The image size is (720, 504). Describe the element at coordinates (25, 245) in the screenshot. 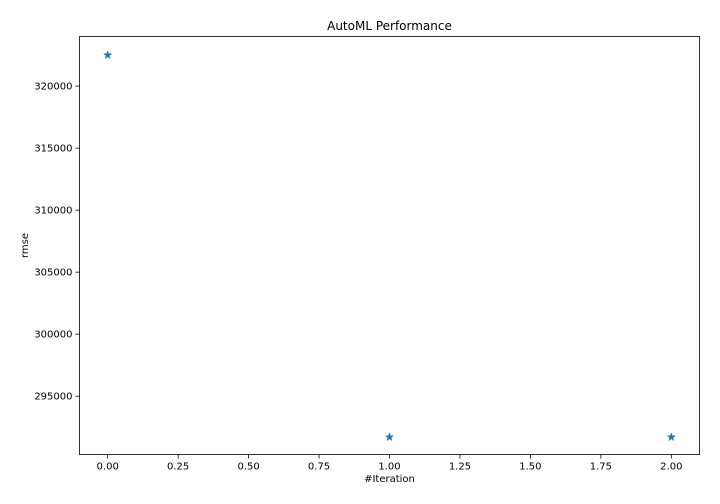

I see `y-axis-label: rmse` at that location.